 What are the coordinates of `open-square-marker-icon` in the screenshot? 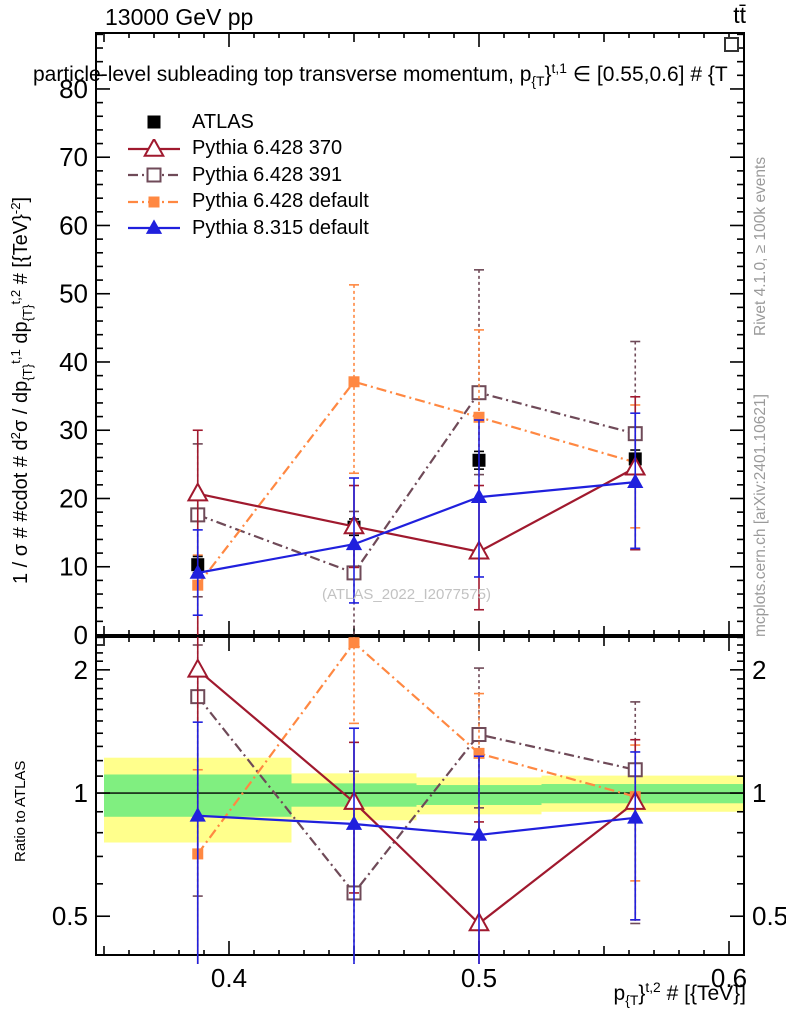 It's located at (154, 175).